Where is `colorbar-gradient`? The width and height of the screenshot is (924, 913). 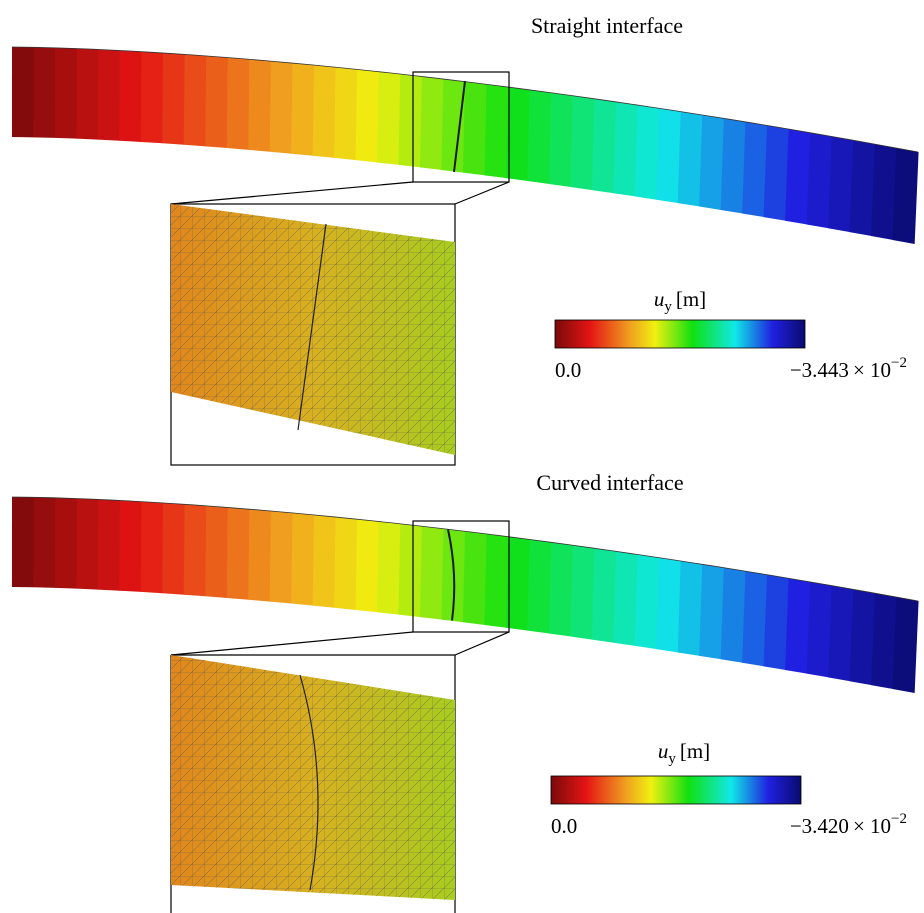 colorbar-gradient is located at coordinates (680, 334).